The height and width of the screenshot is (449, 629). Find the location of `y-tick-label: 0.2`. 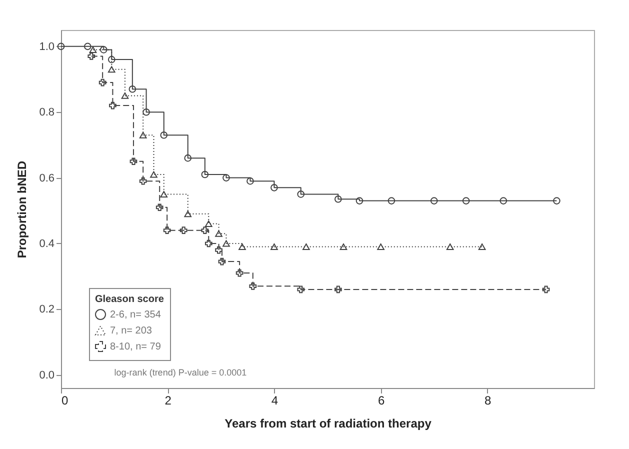

y-tick-label: 0.2 is located at coordinates (46, 310).